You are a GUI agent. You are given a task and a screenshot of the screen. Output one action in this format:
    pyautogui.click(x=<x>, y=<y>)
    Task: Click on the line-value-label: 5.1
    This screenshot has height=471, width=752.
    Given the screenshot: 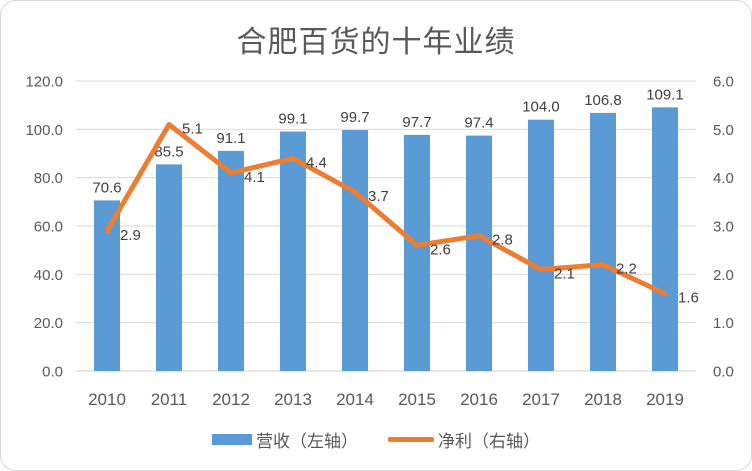 What is the action you would take?
    pyautogui.click(x=192, y=129)
    